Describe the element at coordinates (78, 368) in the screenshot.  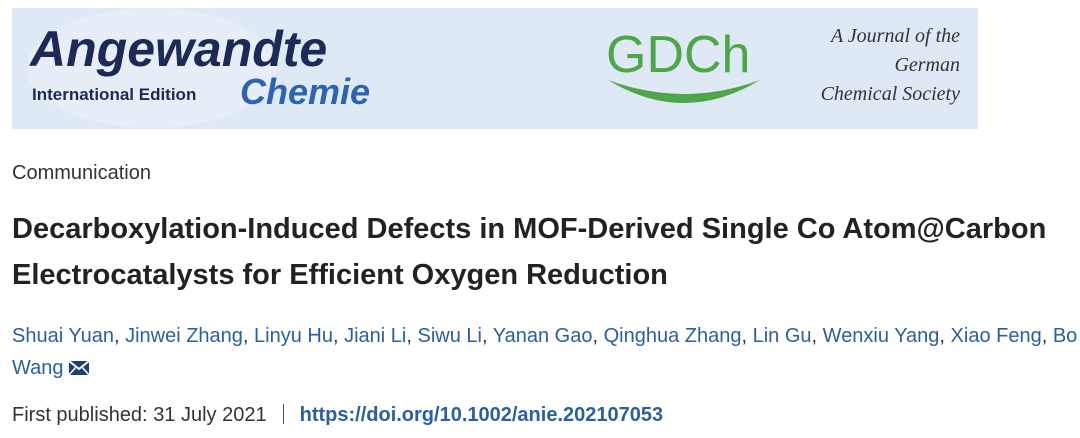
I see `email-icon` at that location.